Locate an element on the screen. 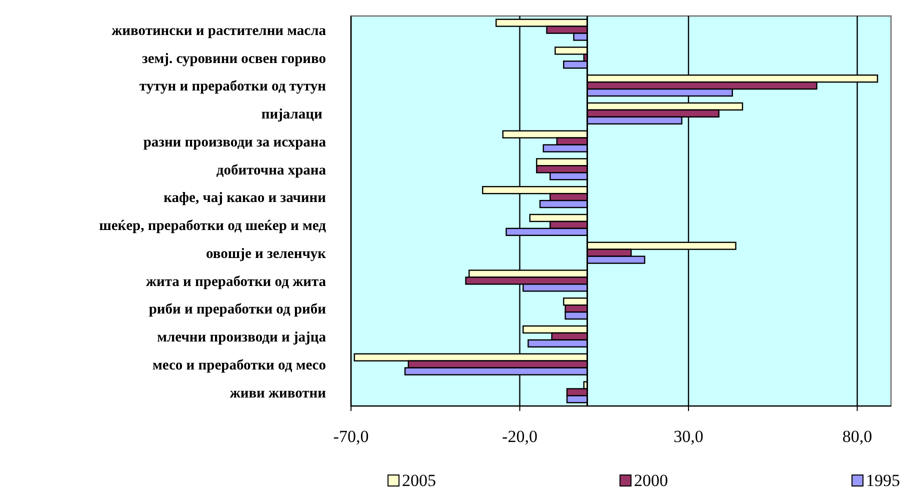 This screenshot has height=500, width=916. x-tick-label: 30,0 is located at coordinates (689, 436).